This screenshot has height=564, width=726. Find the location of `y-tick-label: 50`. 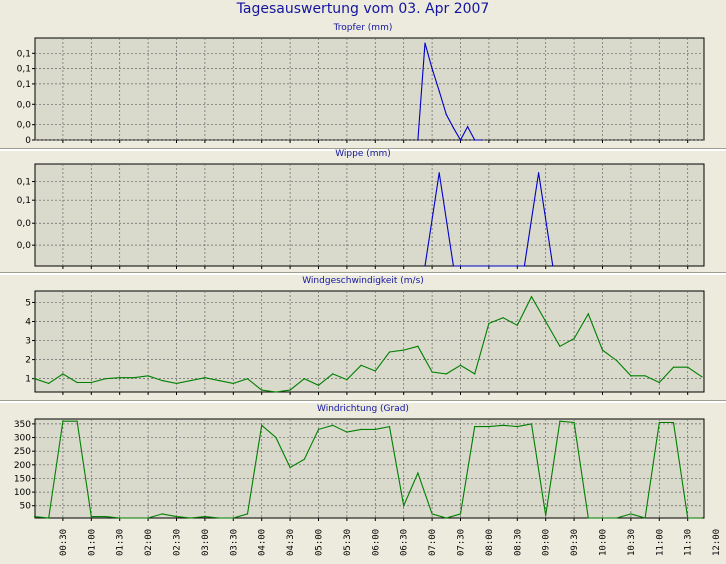

y-tick-label: 50 is located at coordinates (26, 507).